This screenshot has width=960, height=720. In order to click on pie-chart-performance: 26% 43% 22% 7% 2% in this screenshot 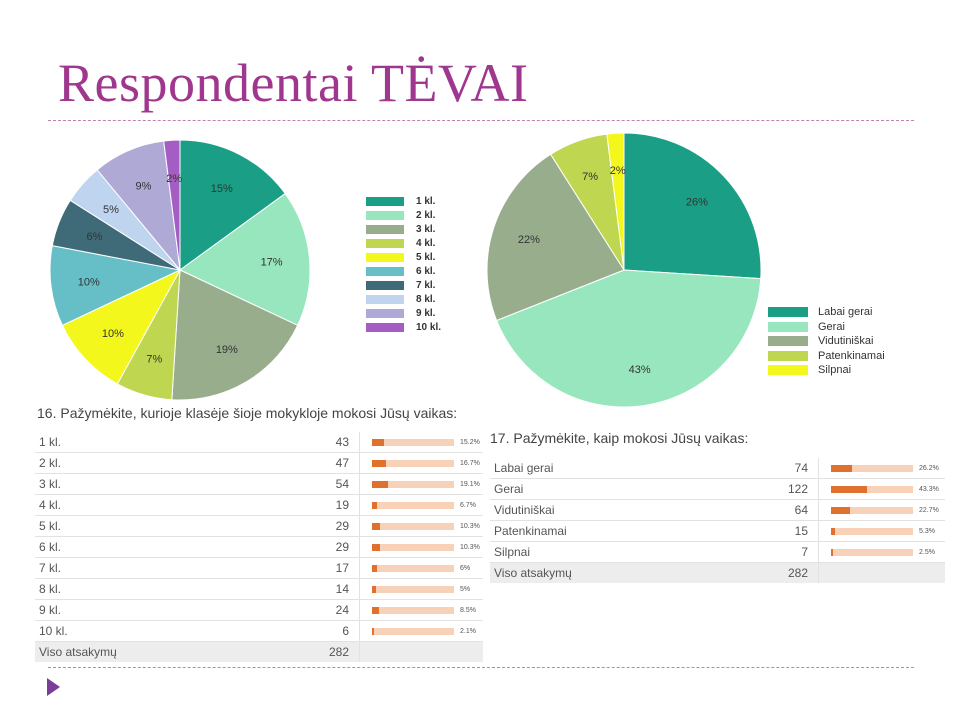, I will do `click(624, 270)`.